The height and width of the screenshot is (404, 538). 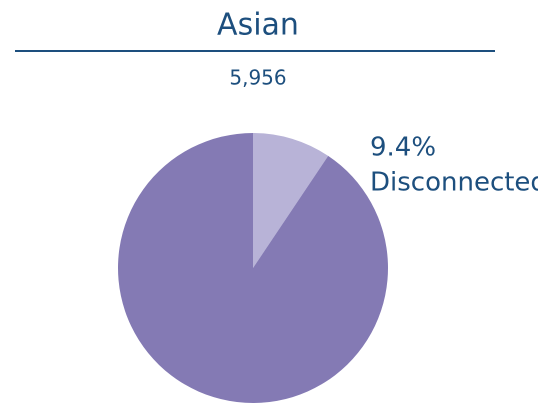 I want to click on pie-slice, so click(x=291, y=200).